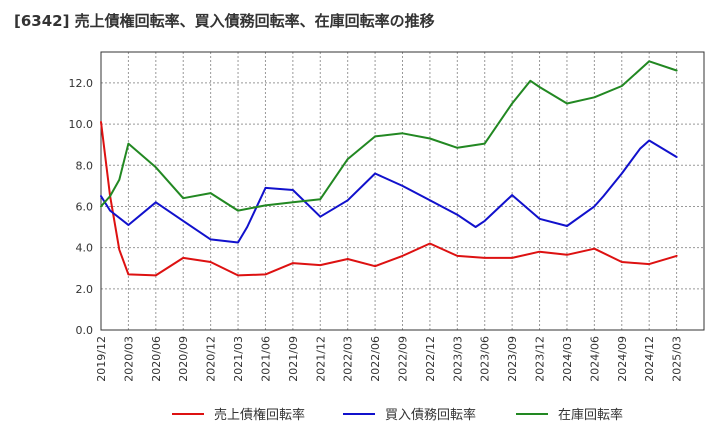 Image resolution: width=720 pixels, height=440 pixels. I want to click on legend-label-2: 買入債務回転率, so click(430, 415).